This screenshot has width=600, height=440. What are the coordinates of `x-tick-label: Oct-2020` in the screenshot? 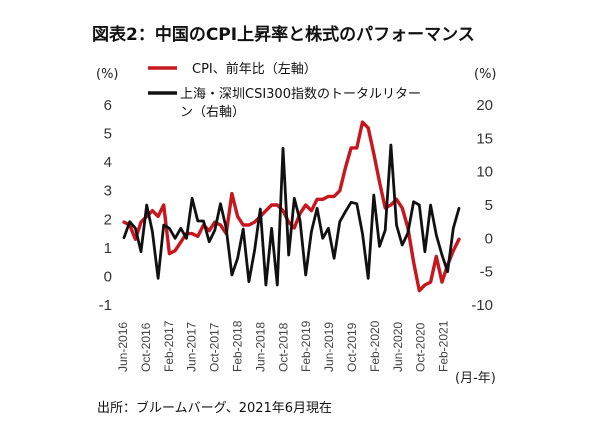 It's located at (421, 347).